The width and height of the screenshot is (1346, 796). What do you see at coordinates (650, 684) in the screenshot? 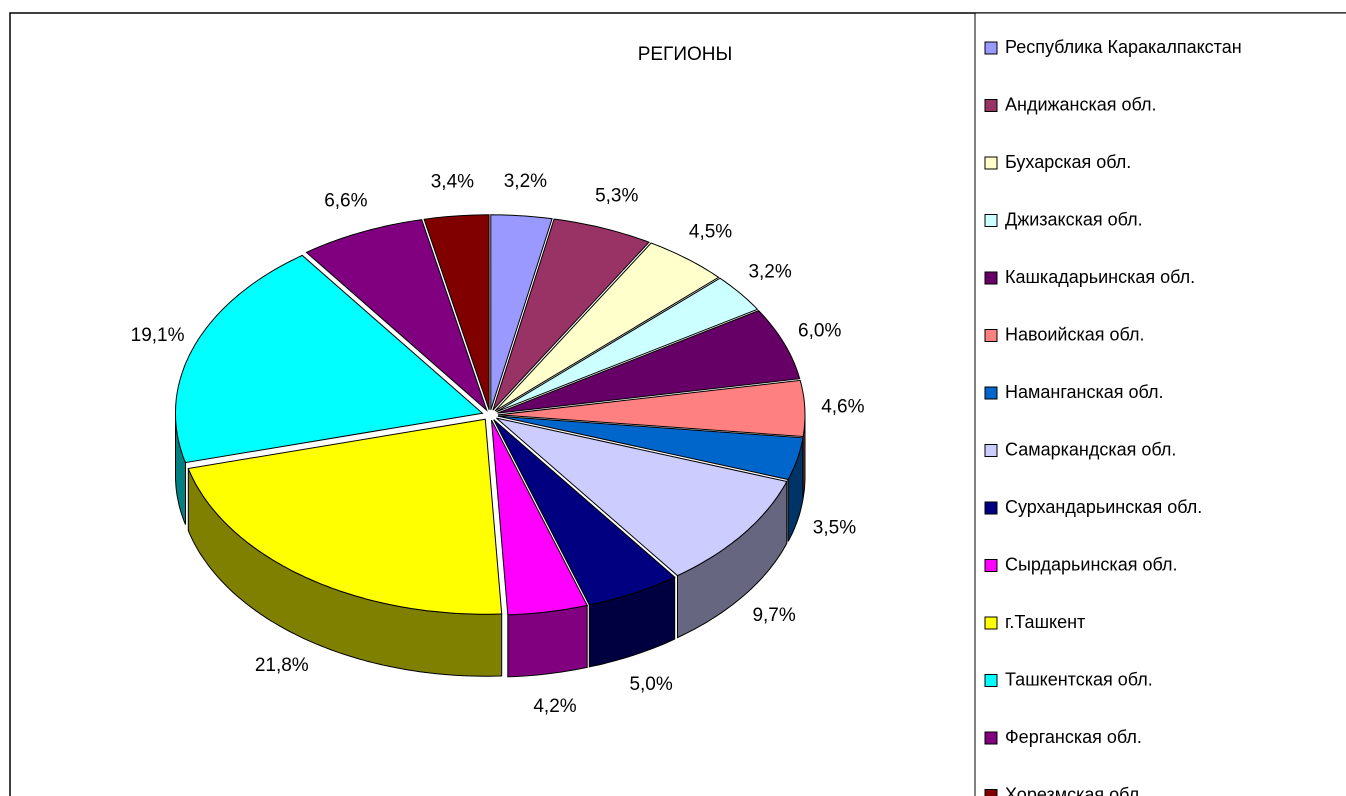
I see `data-label: 5,0%` at bounding box center [650, 684].